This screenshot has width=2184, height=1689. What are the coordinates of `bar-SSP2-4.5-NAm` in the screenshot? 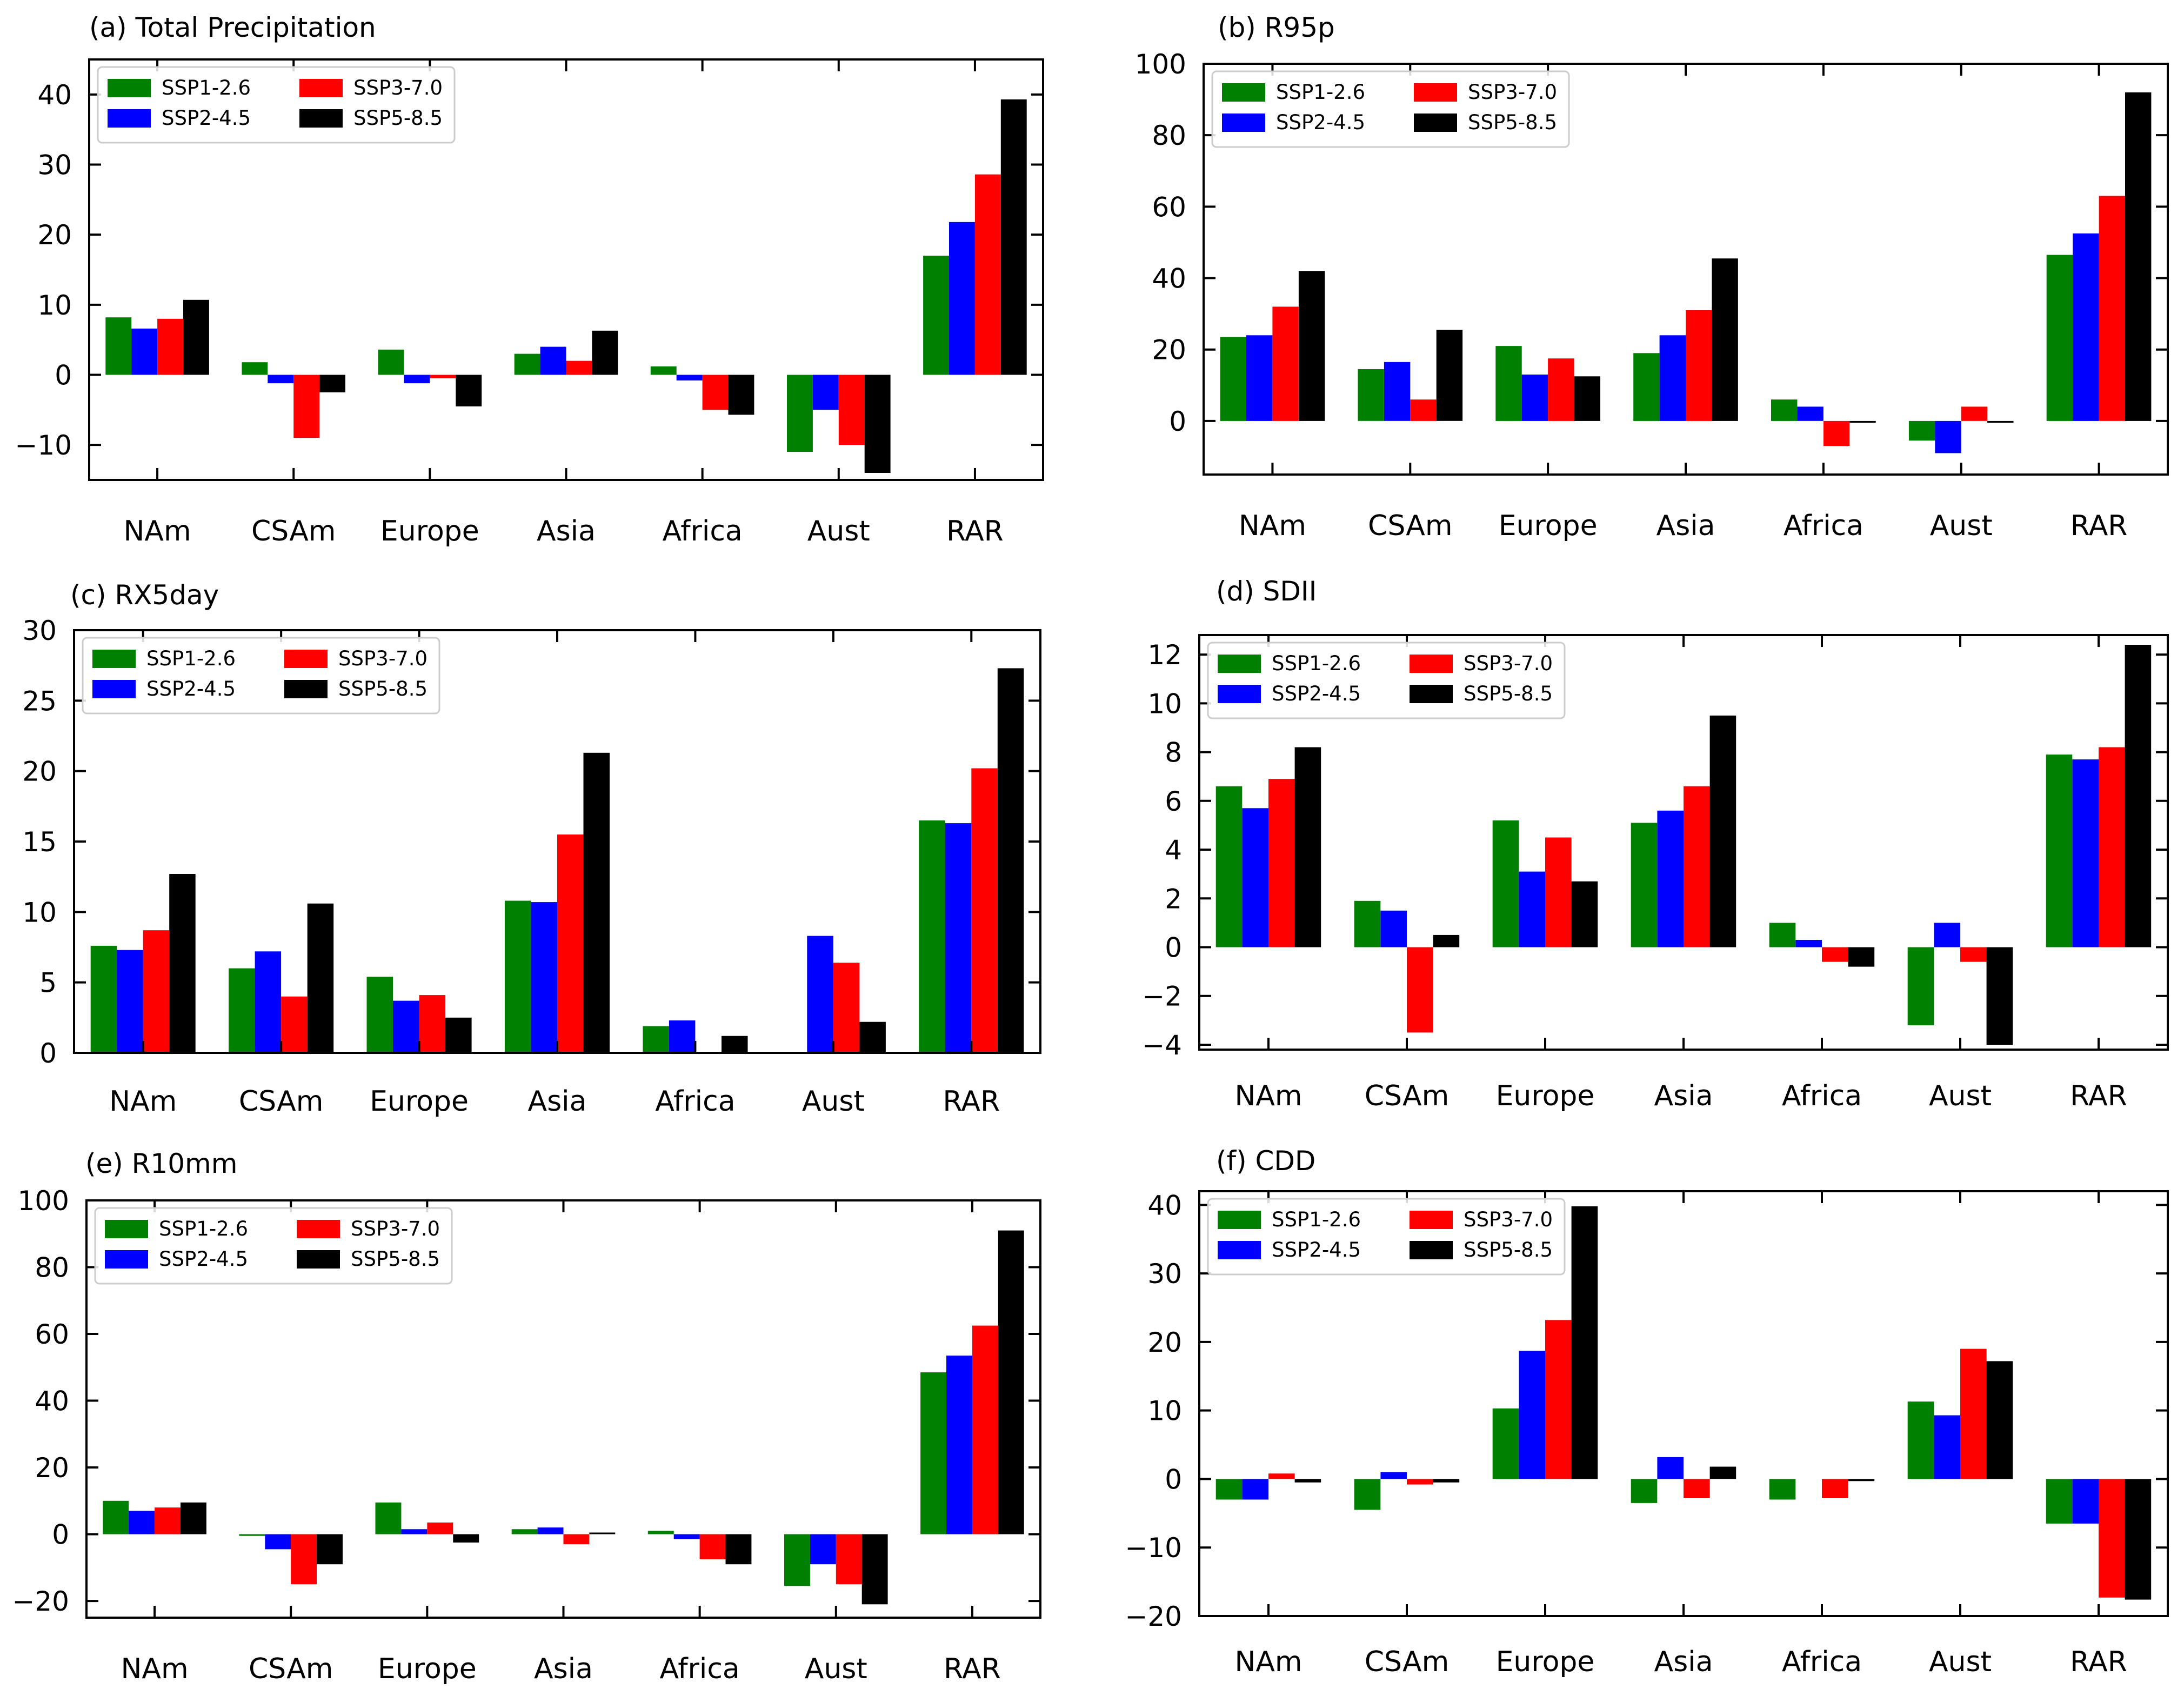 It's located at (1255, 877).